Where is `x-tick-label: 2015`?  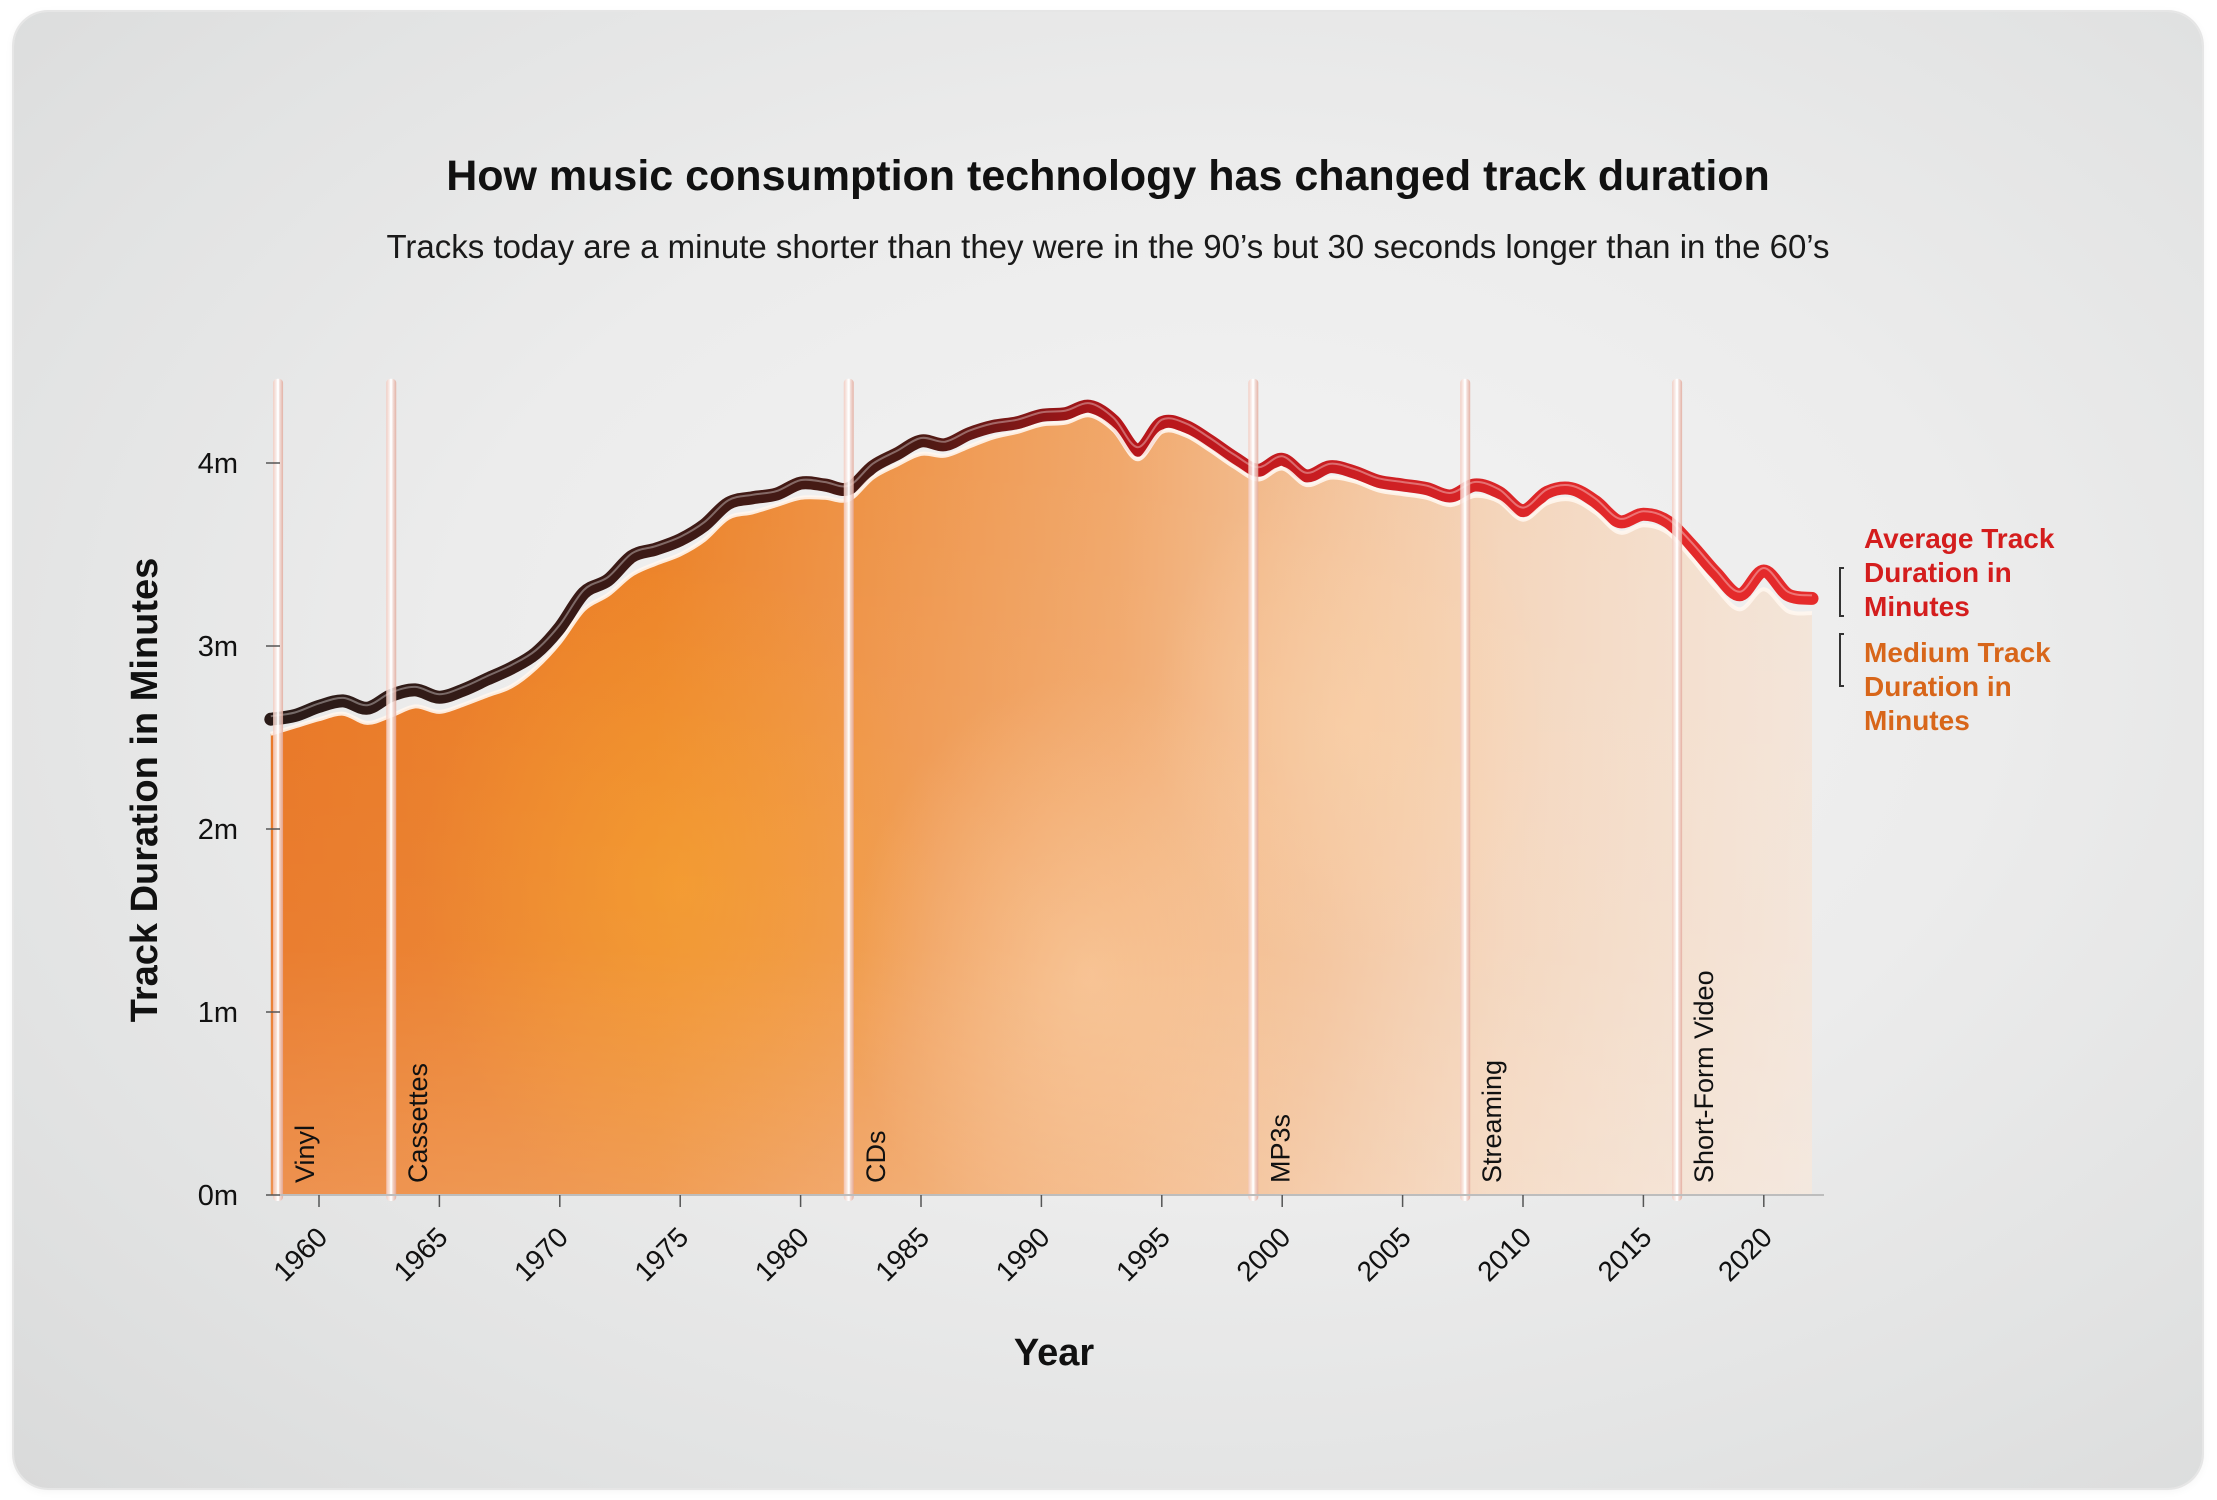
x-tick-label: 2015 is located at coordinates (1625, 1254).